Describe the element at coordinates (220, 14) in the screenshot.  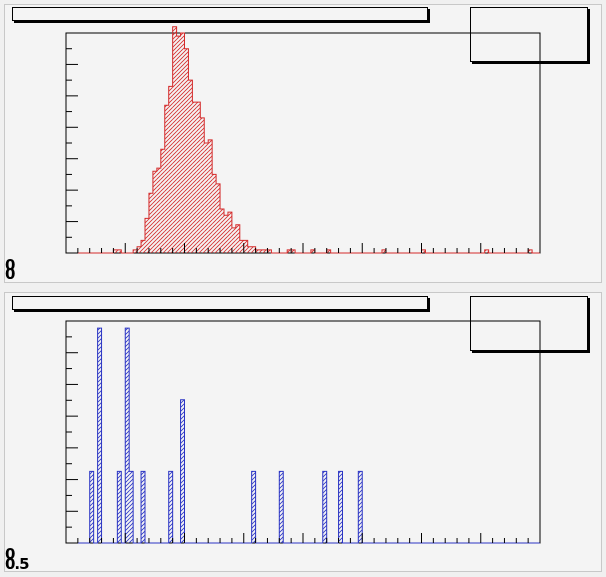
I see `top-title-box` at that location.